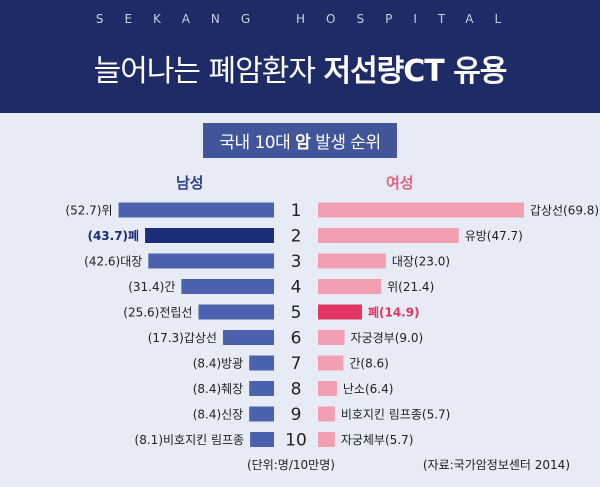 This screenshot has height=487, width=600. What do you see at coordinates (218, 389) in the screenshot?
I see `male-bar-label-8: (8.4)췌장` at bounding box center [218, 389].